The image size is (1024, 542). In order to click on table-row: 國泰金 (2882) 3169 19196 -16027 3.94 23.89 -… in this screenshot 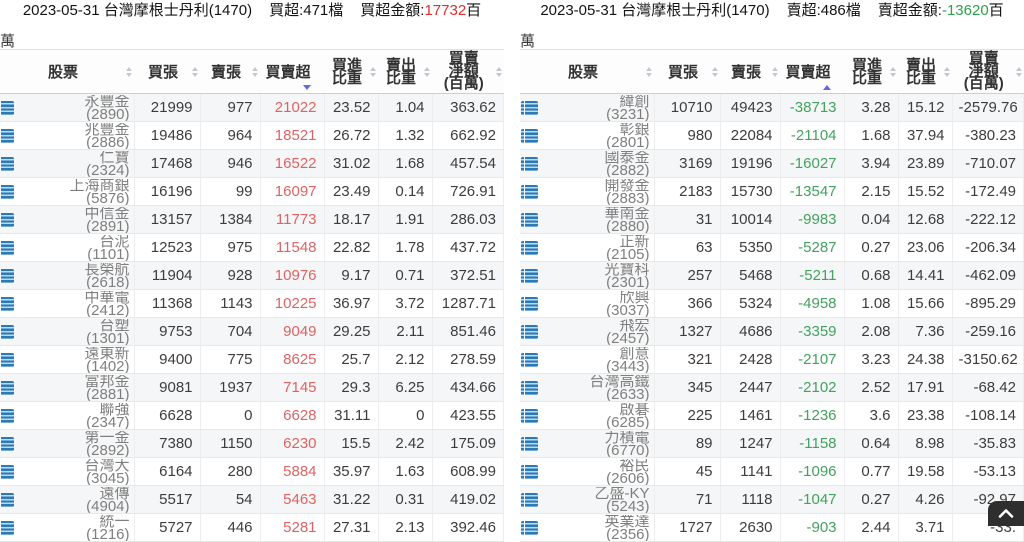, I will do `click(772, 163)`.